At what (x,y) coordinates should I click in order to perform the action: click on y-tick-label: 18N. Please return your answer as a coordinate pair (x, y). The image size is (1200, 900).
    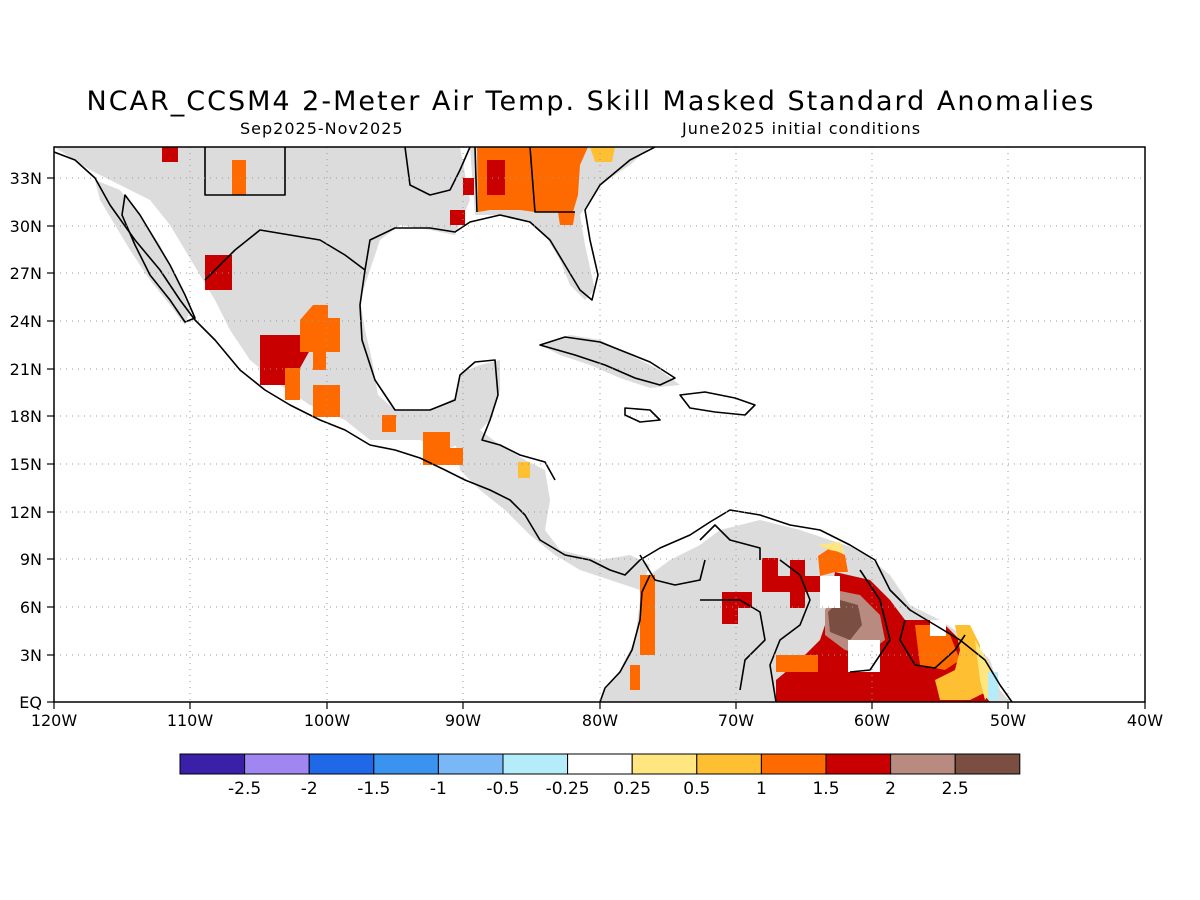
    Looking at the image, I should click on (26, 416).